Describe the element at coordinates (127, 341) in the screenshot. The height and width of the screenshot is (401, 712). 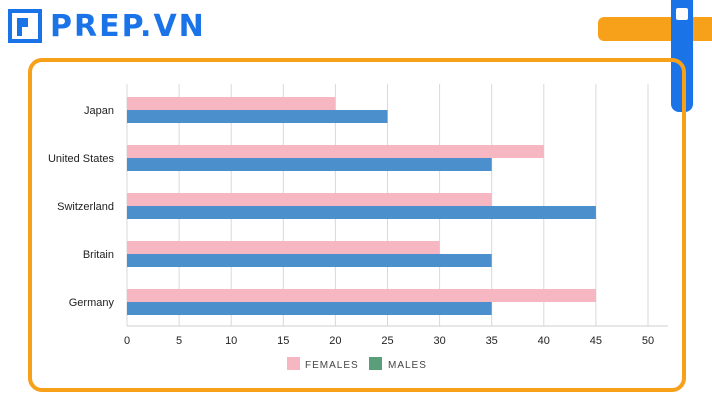
I see `x-tick-label: 0` at that location.